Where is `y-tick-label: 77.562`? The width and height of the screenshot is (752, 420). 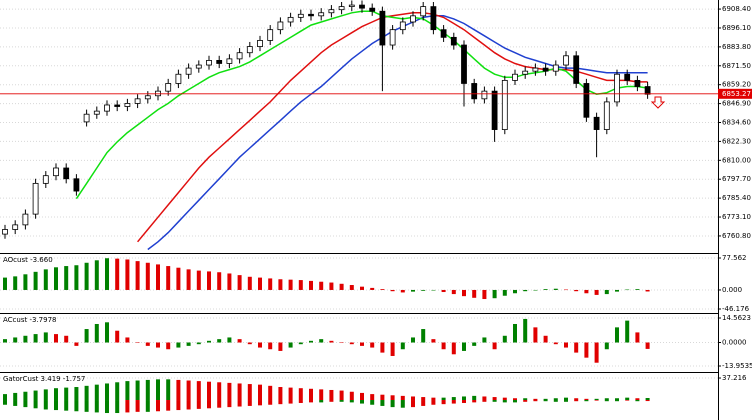 y-tick-label: 77.562 is located at coordinates (734, 258).